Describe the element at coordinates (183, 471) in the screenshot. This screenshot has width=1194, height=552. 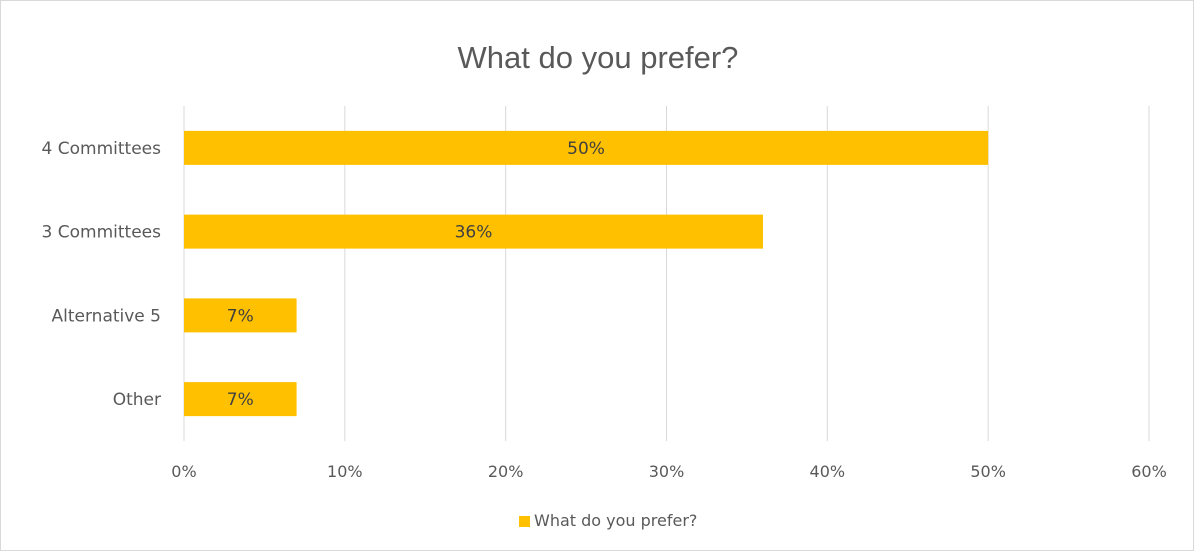
I see `x-tick-label: 0%` at that location.